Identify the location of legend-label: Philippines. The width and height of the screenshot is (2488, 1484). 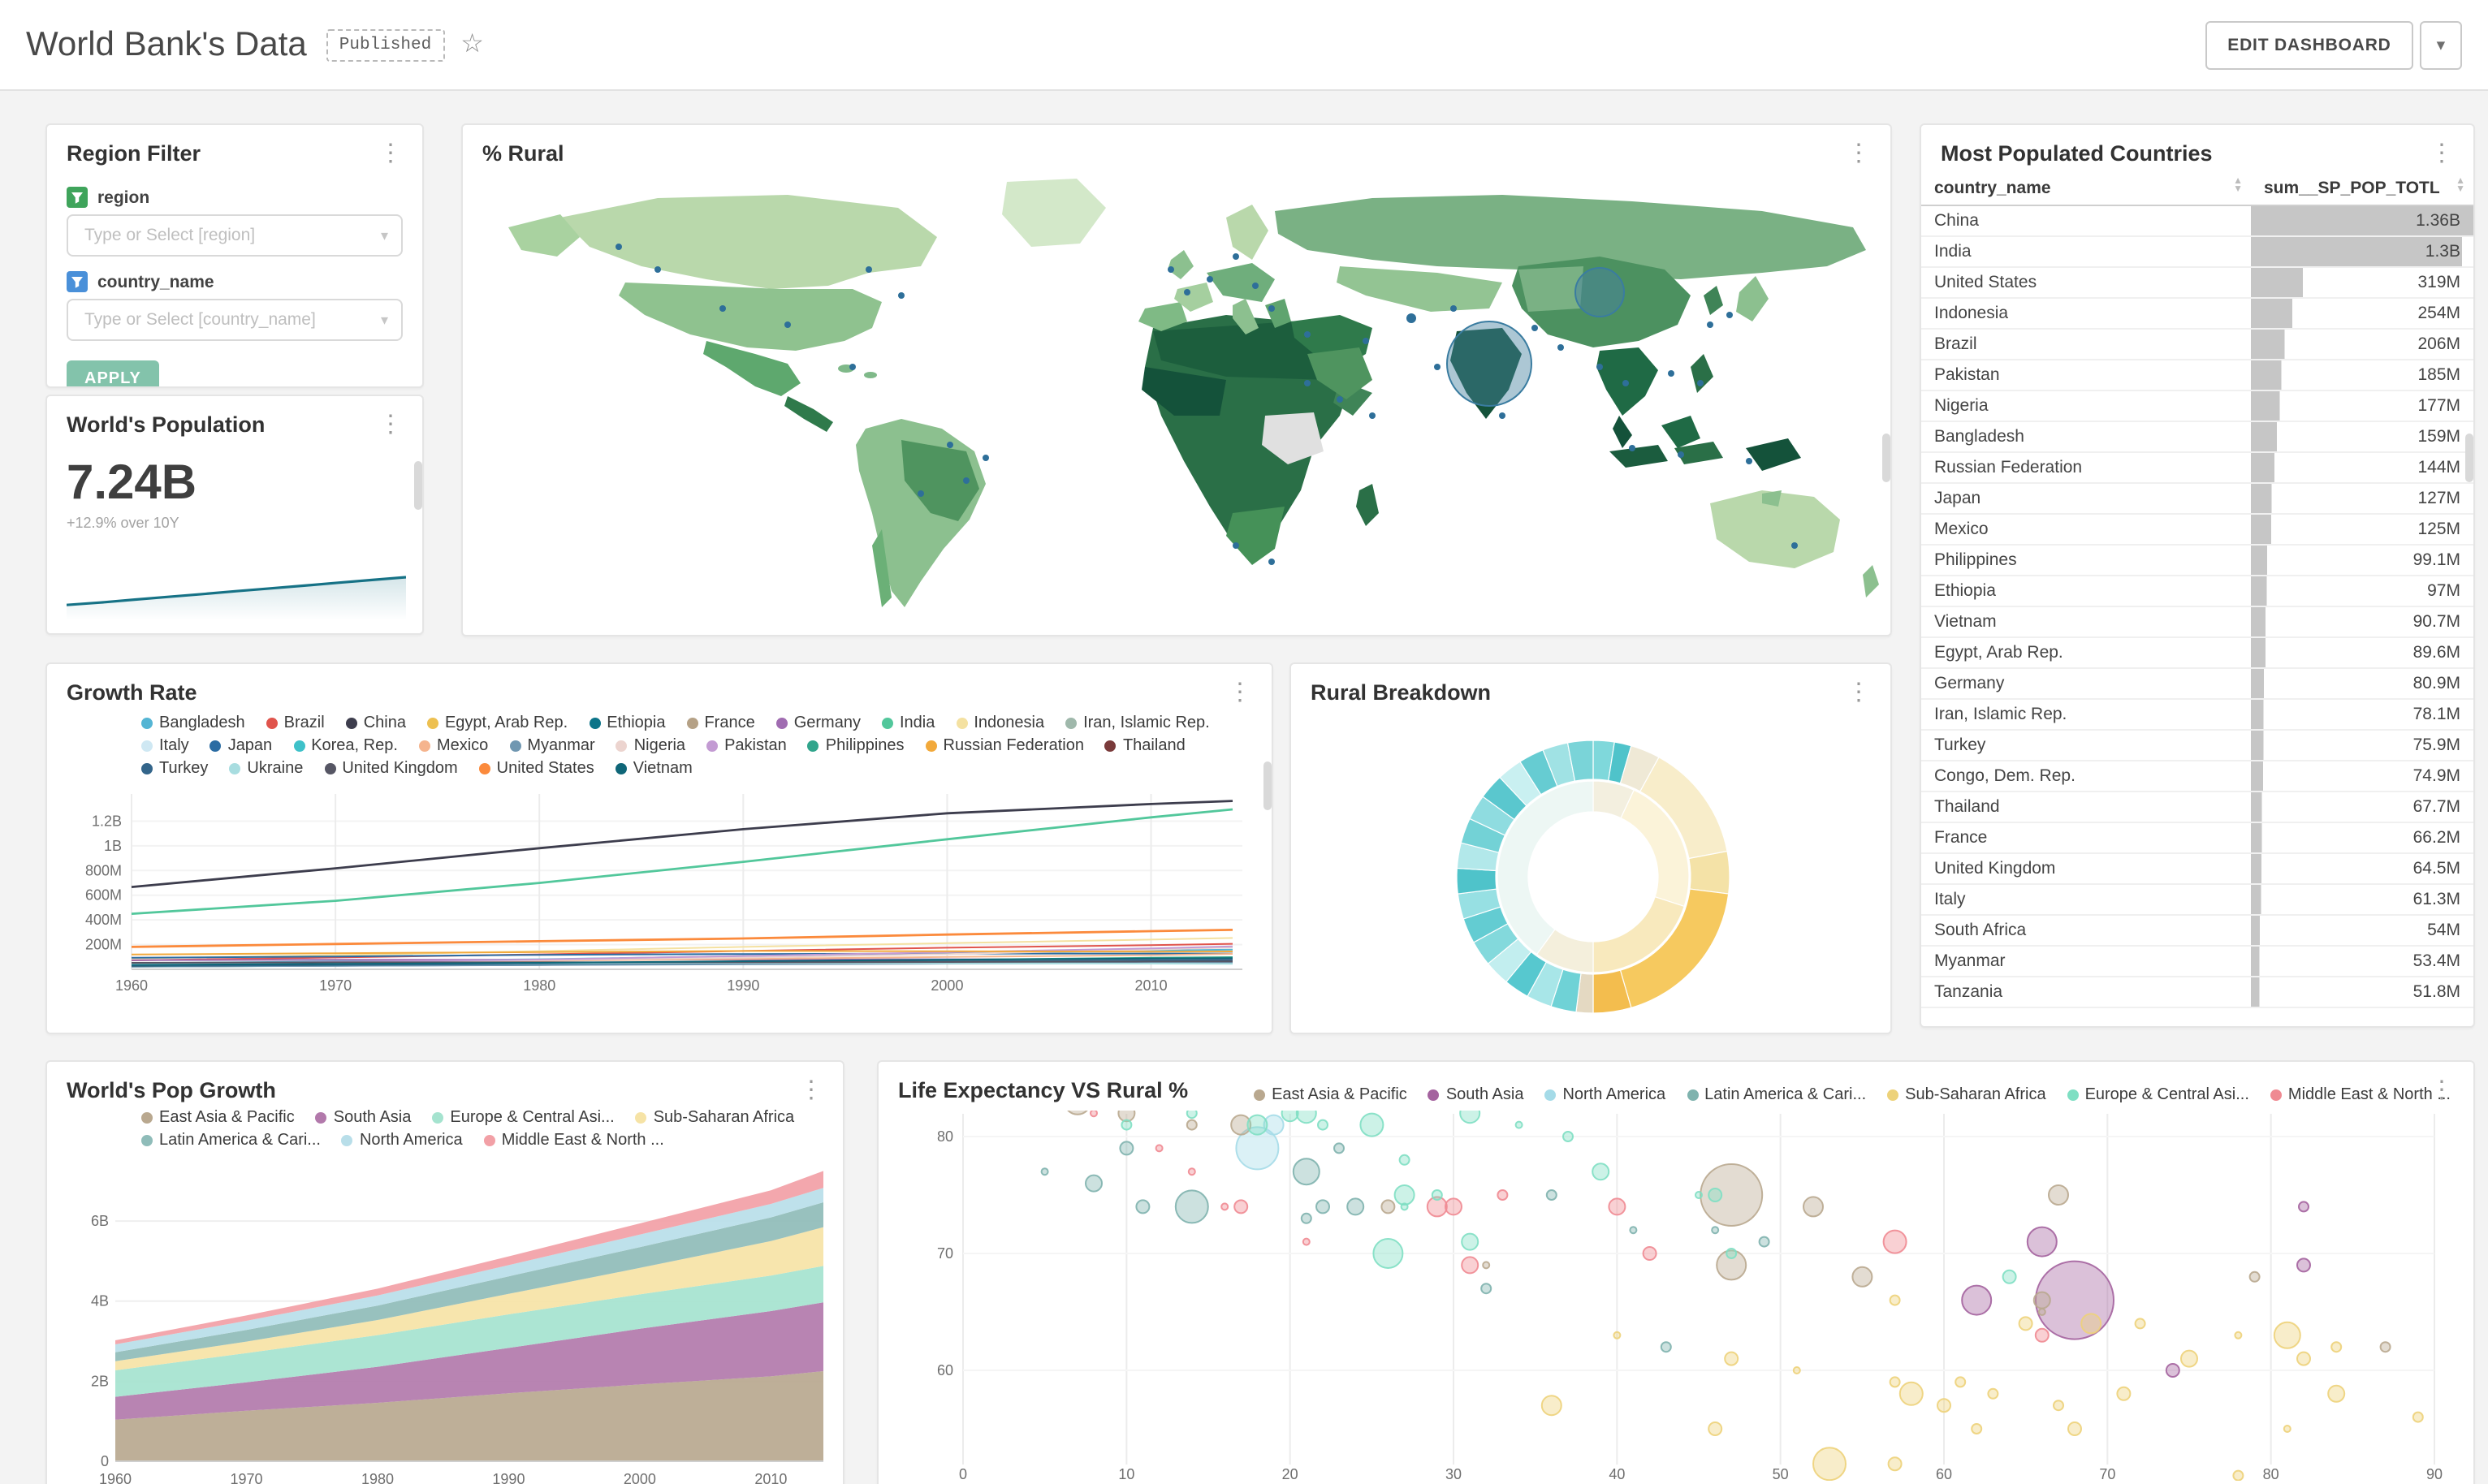
(865, 746).